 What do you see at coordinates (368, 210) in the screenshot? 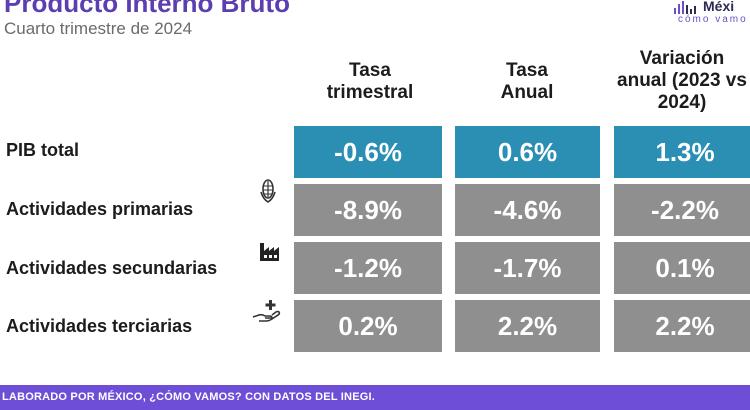
I see `table-cell: -8.9%` at bounding box center [368, 210].